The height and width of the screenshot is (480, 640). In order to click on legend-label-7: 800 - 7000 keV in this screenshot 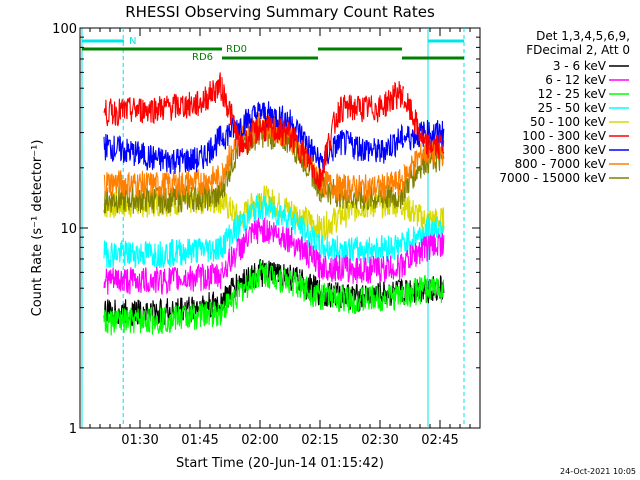, I will do `click(561, 164)`.